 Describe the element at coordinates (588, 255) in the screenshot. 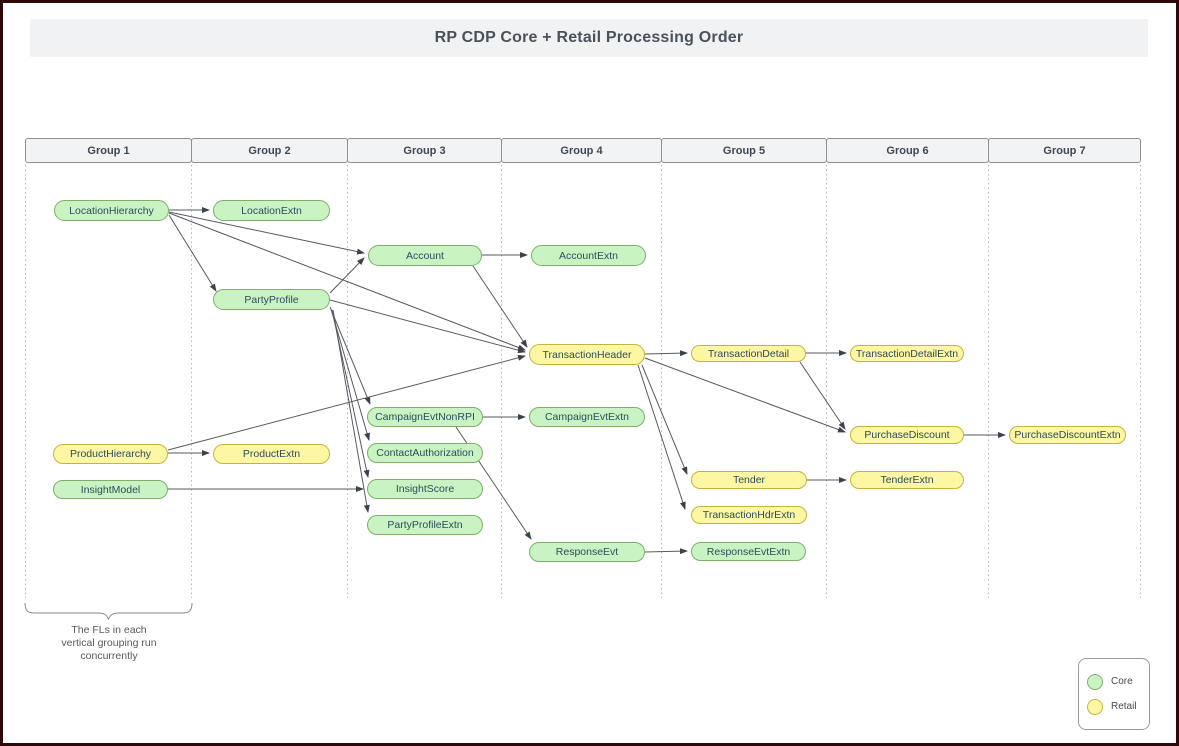

I see `node-AccountExtn: AccountExtn` at that location.